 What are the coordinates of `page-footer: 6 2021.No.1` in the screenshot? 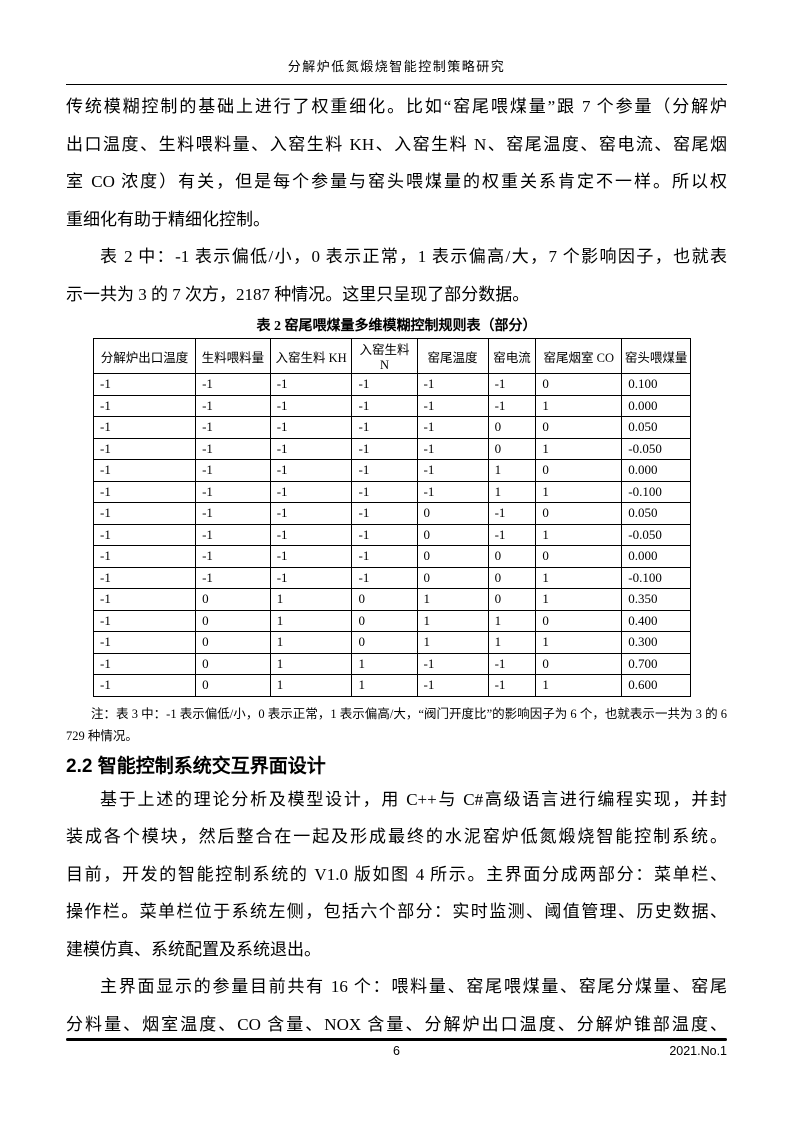 It's located at (396, 1051).